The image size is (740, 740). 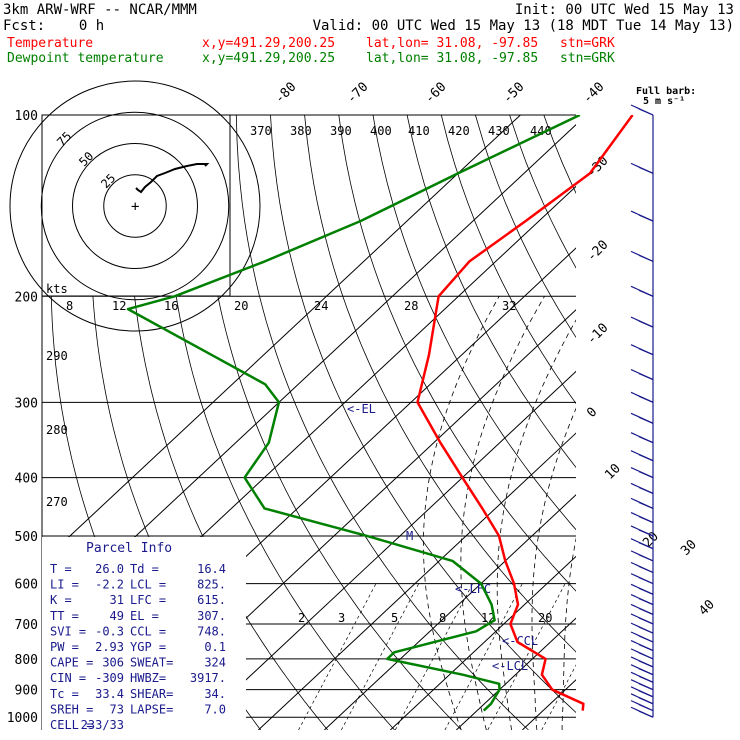 What do you see at coordinates (269, 43) in the screenshot?
I see `legend-temperature-xy: x,y=491.29,200.25` at bounding box center [269, 43].